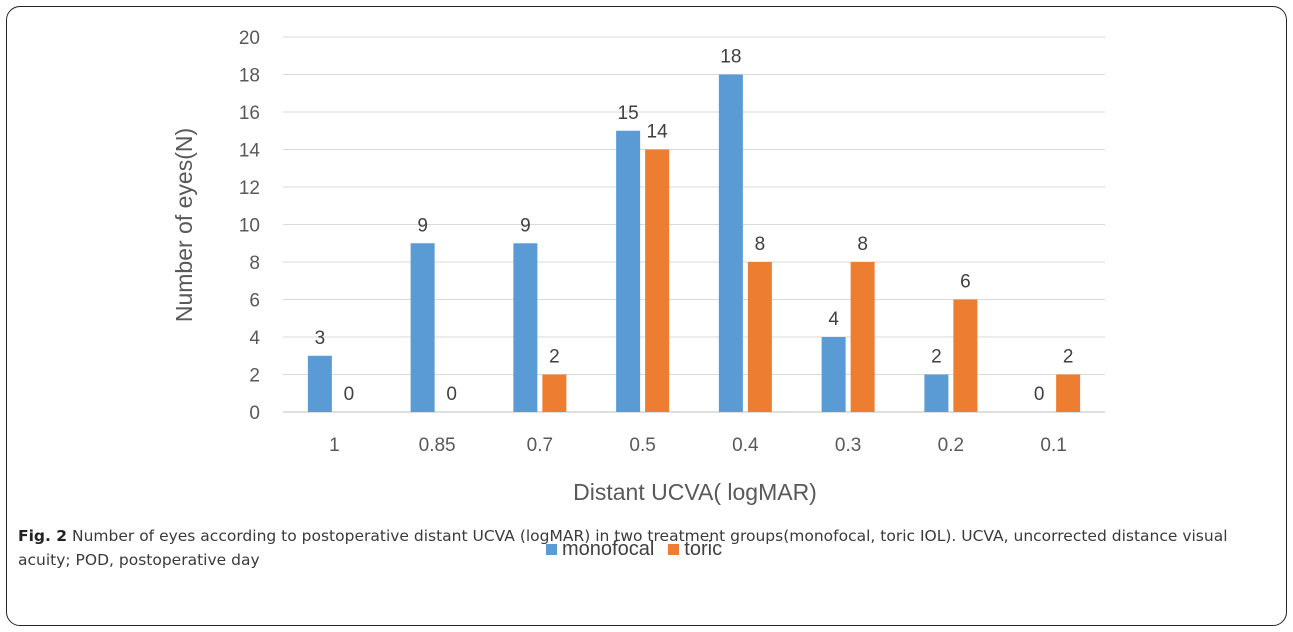 The image size is (1293, 632). What do you see at coordinates (551, 549) in the screenshot?
I see `legend-swatch-monofocal` at bounding box center [551, 549].